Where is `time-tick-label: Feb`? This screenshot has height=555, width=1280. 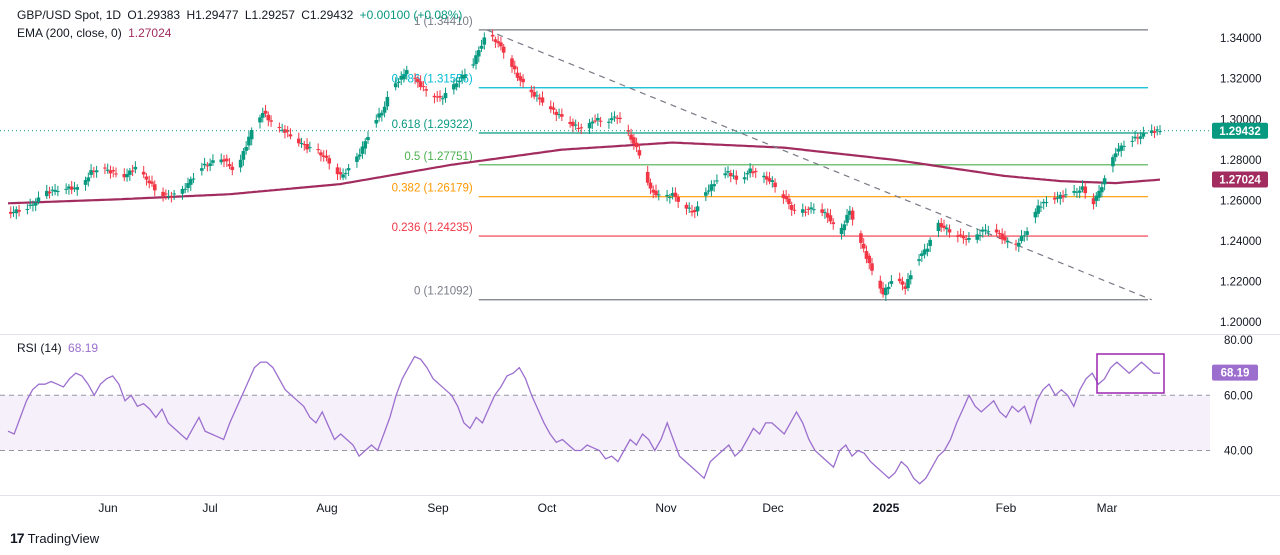
time-tick-label: Feb is located at coordinates (1006, 508).